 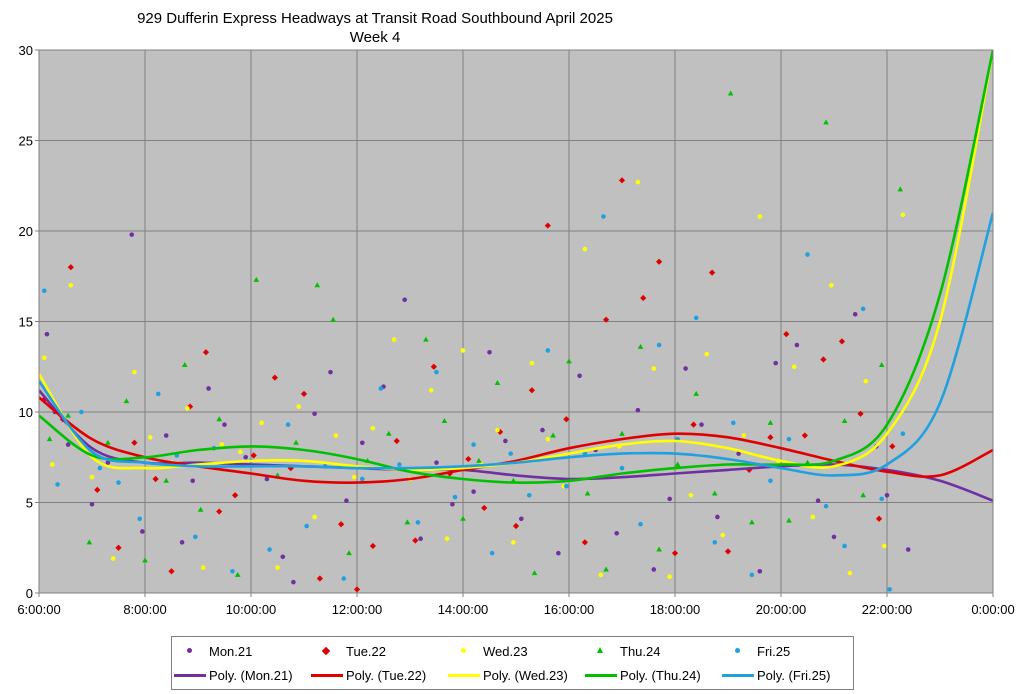 I want to click on legend-marker-icon, so click(x=600, y=651).